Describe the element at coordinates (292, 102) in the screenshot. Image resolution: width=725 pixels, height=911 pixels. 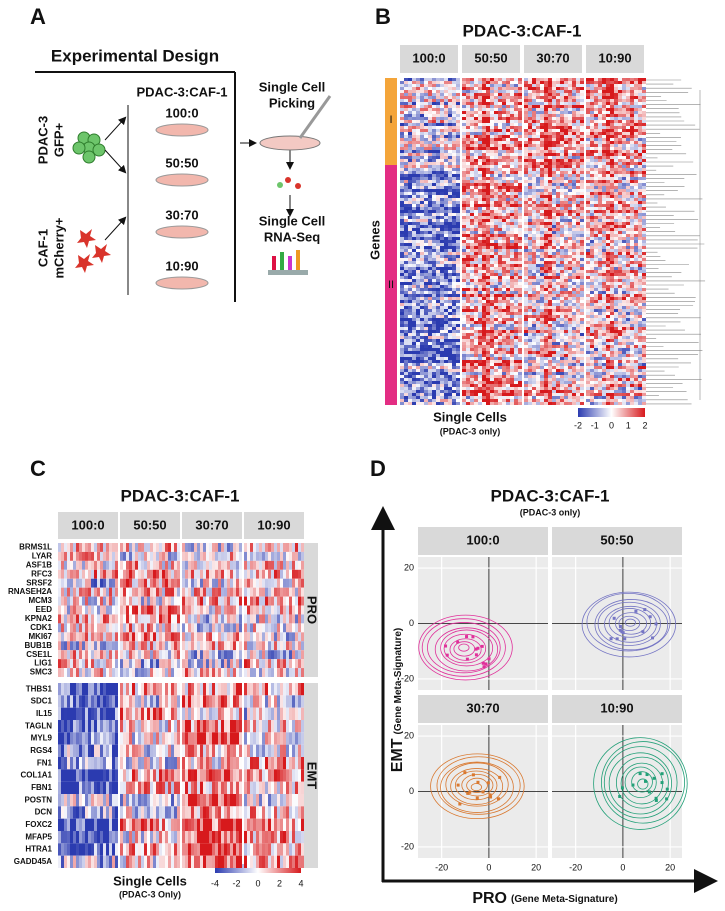
I see `step-label: Picking` at that location.